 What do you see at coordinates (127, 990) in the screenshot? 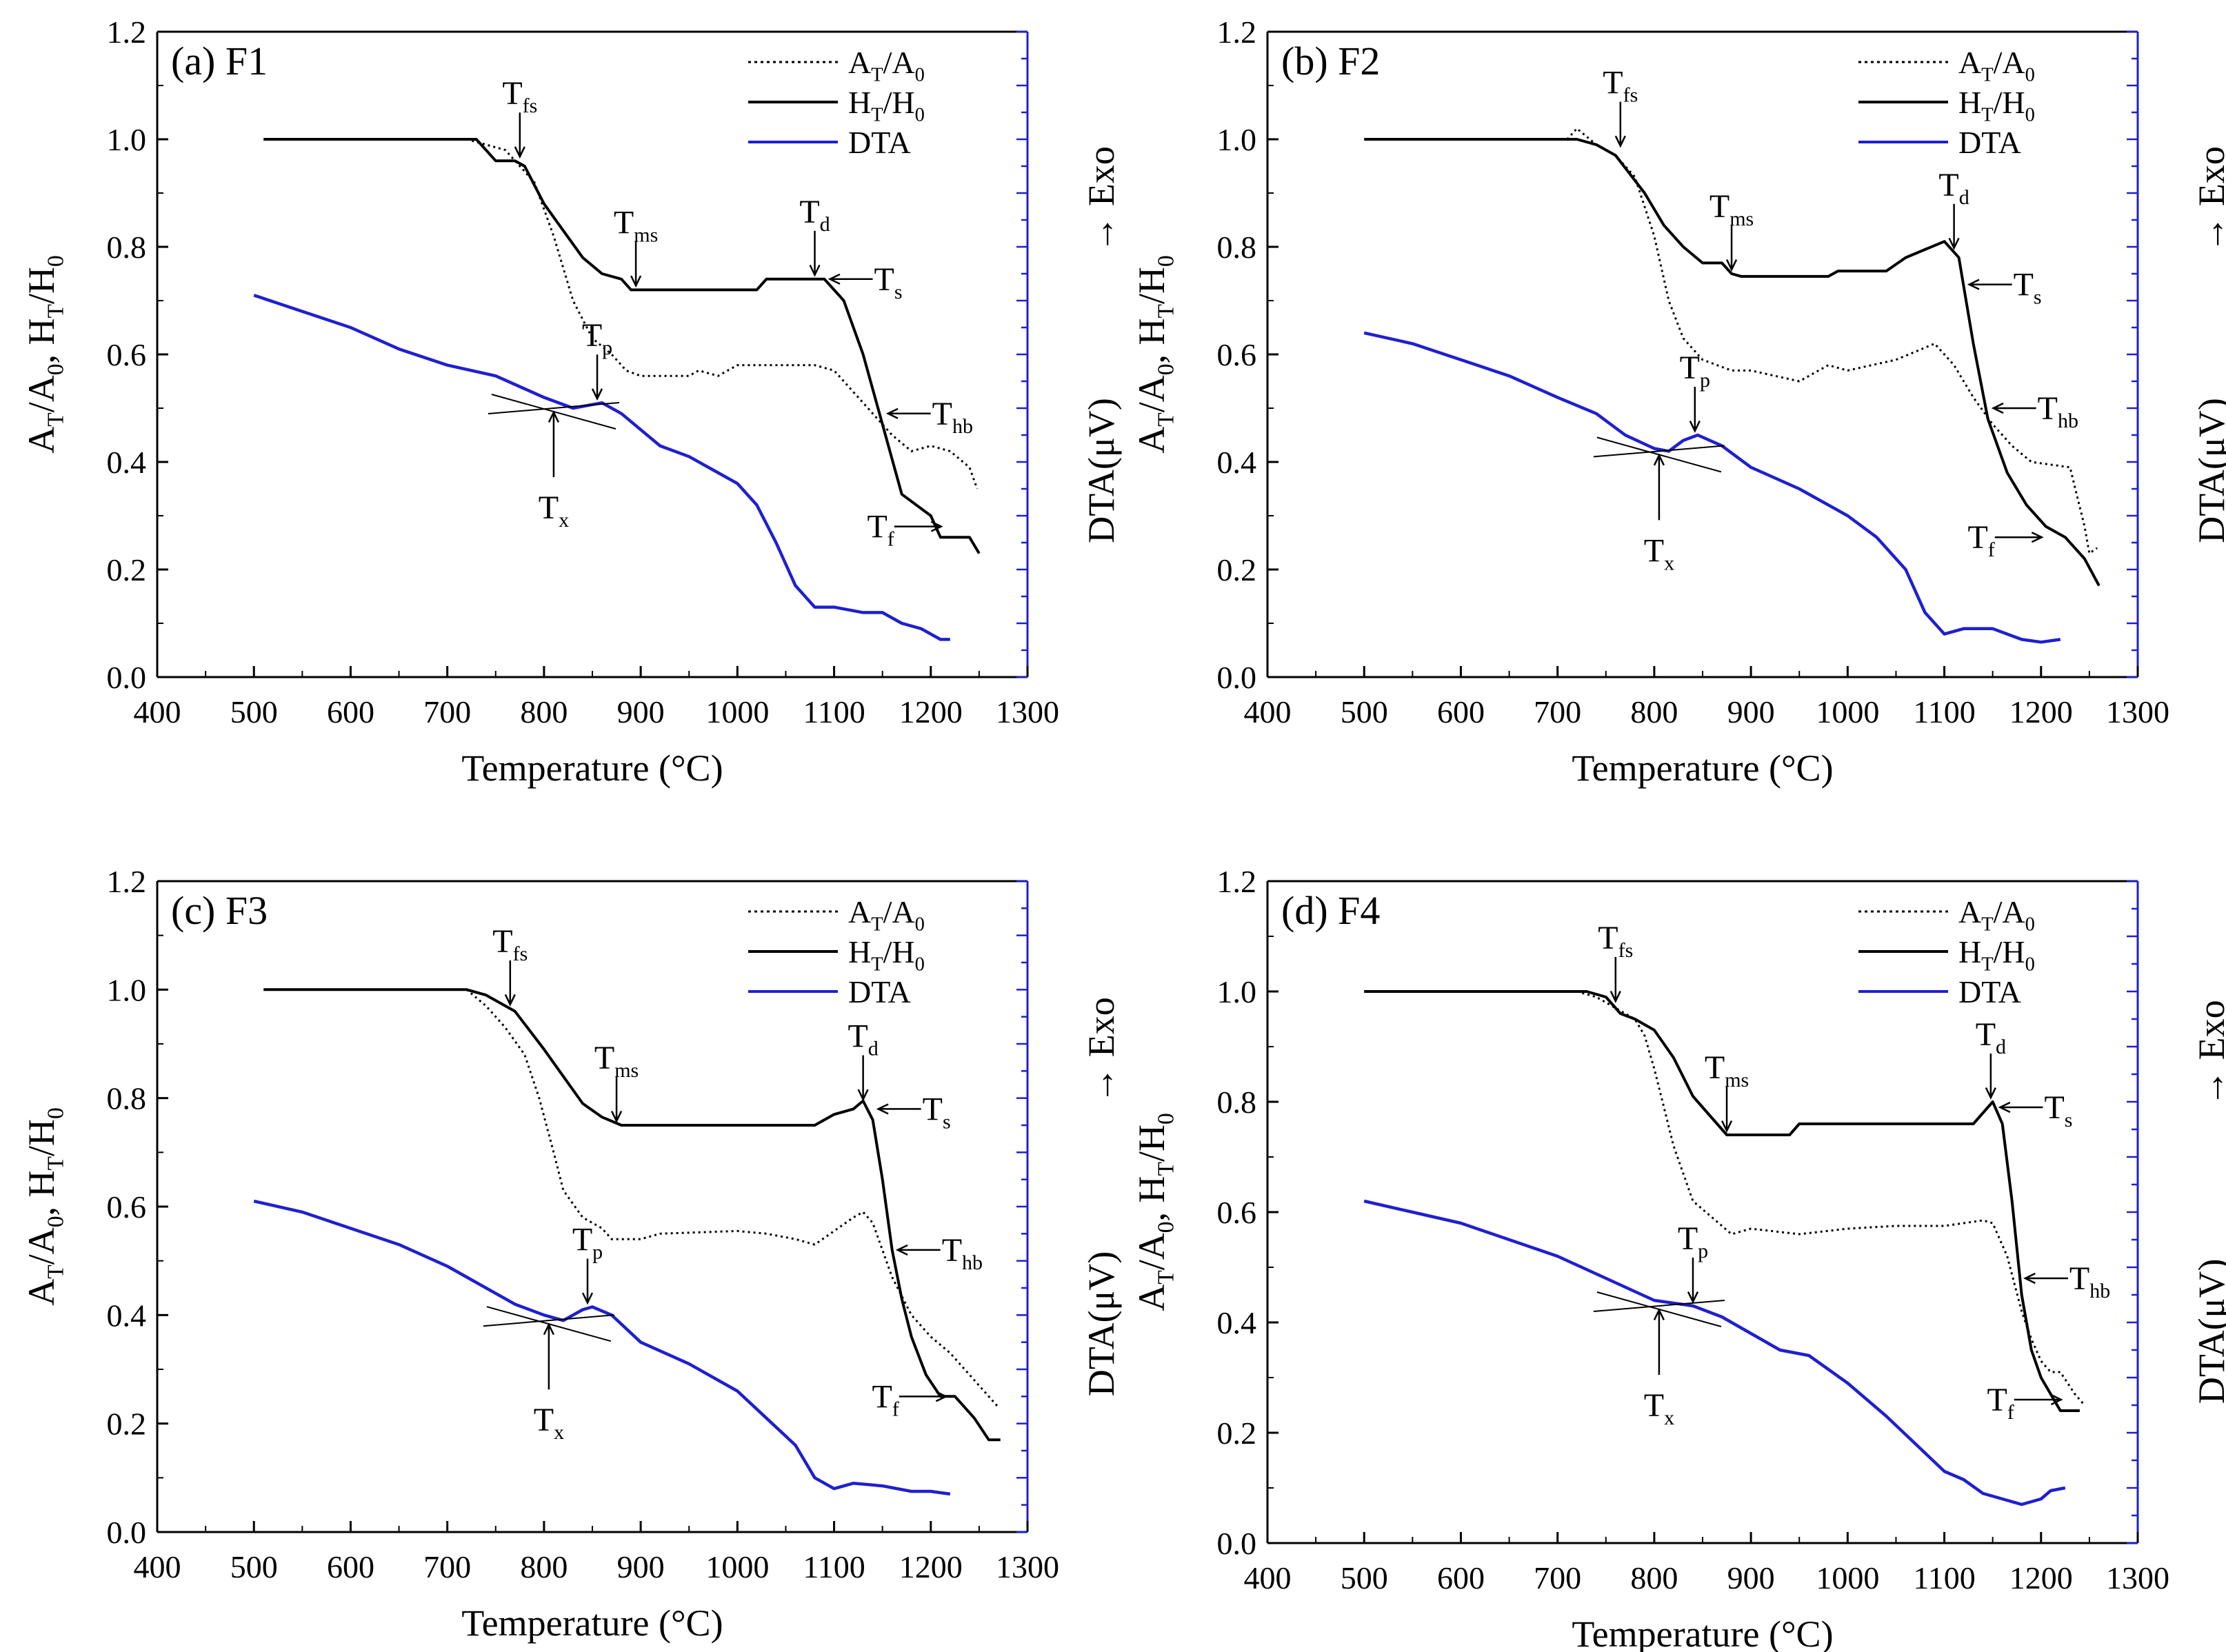
I see `y-tick-label: 1.0` at bounding box center [127, 990].